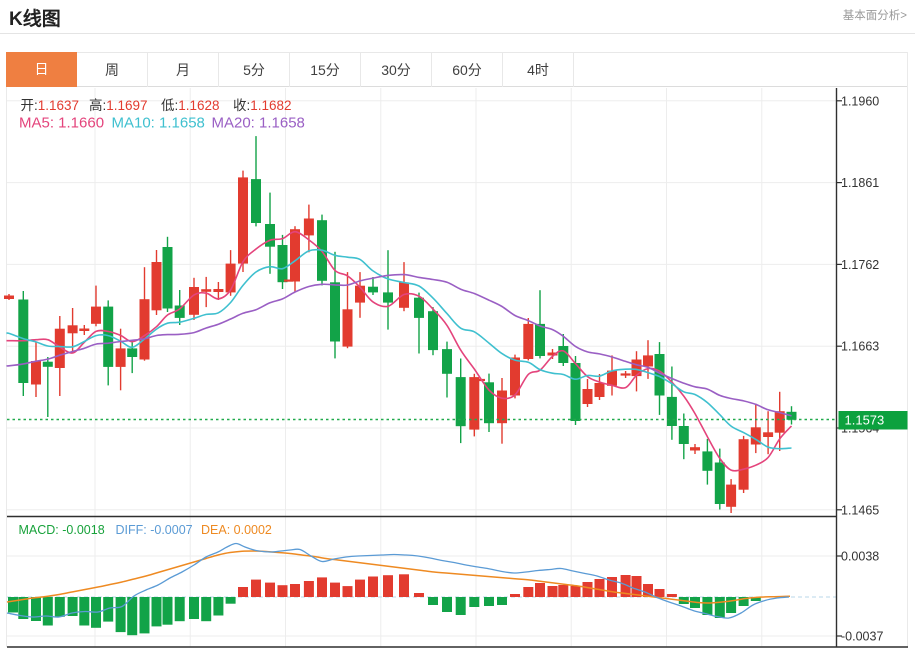  Describe the element at coordinates (236, 530) in the screenshot. I see `svg-text: DEA: 0.0002` at that location.